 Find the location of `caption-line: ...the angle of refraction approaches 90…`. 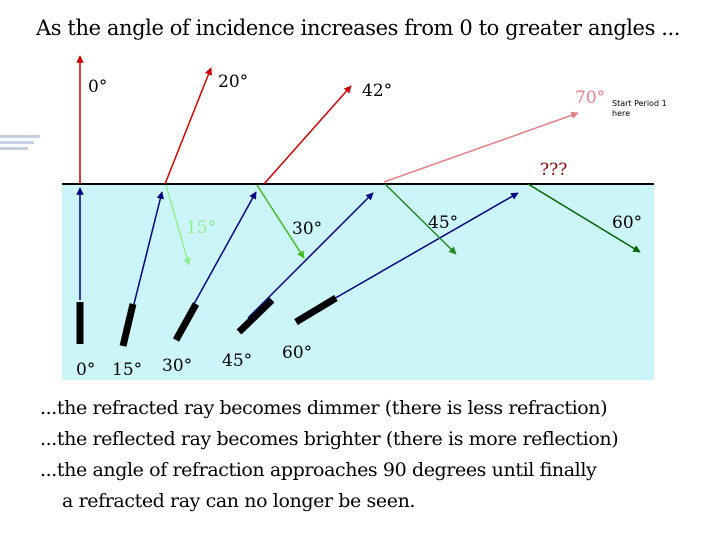

caption-line: ...the angle of refraction approaches 90… is located at coordinates (318, 470).